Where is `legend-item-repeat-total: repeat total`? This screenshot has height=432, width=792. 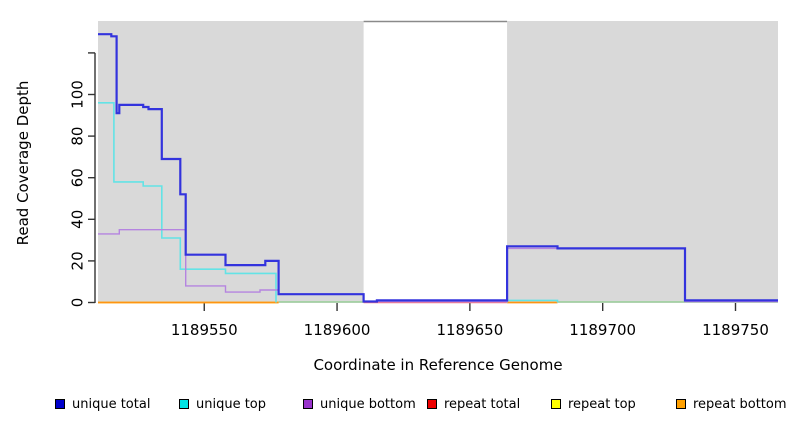 legend-item-repeat-total: repeat total is located at coordinates (473, 404).